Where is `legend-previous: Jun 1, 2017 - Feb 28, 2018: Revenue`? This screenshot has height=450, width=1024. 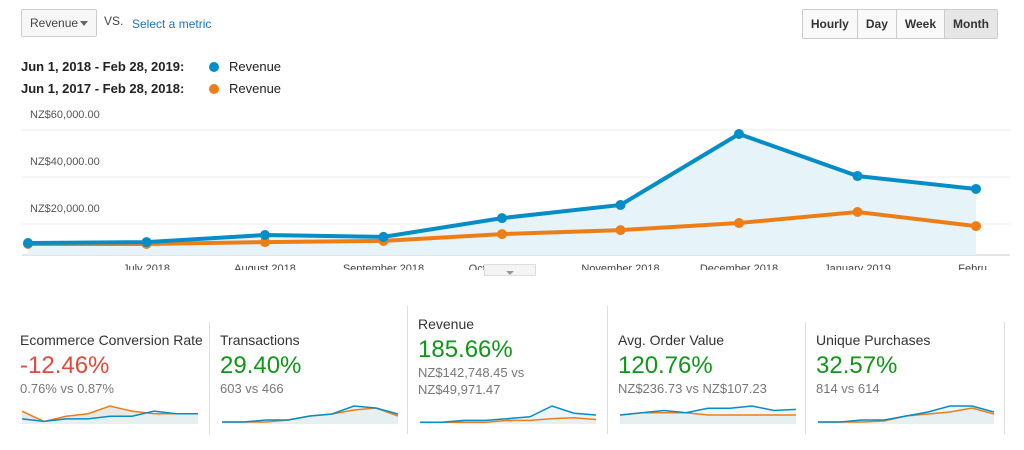 legend-previous: Jun 1, 2017 - Feb 28, 2018: Revenue is located at coordinates (151, 88).